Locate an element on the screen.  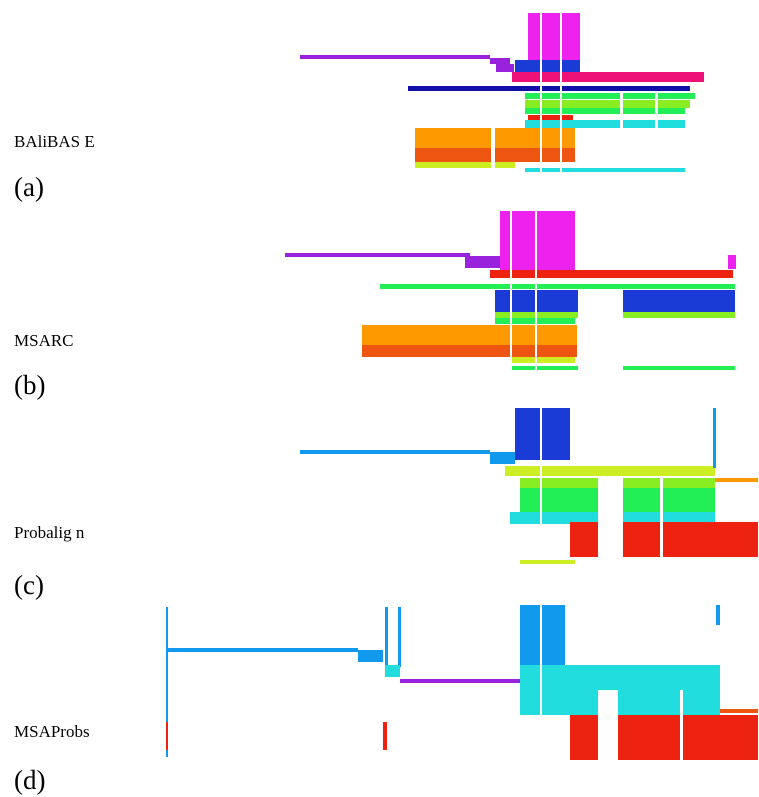
panel-label-a: BAliBAS E is located at coordinates (54, 141).